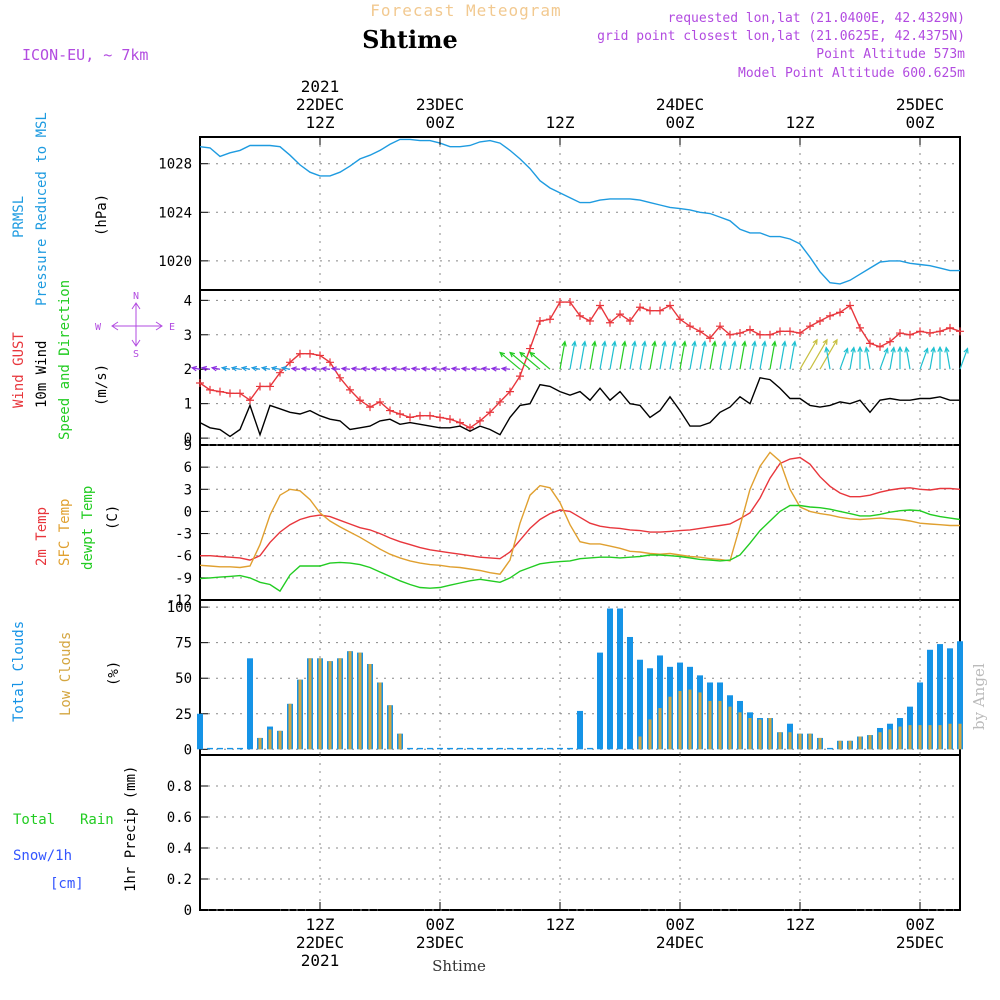  I want to click on gust-label: Wind GUST, so click(19, 370).